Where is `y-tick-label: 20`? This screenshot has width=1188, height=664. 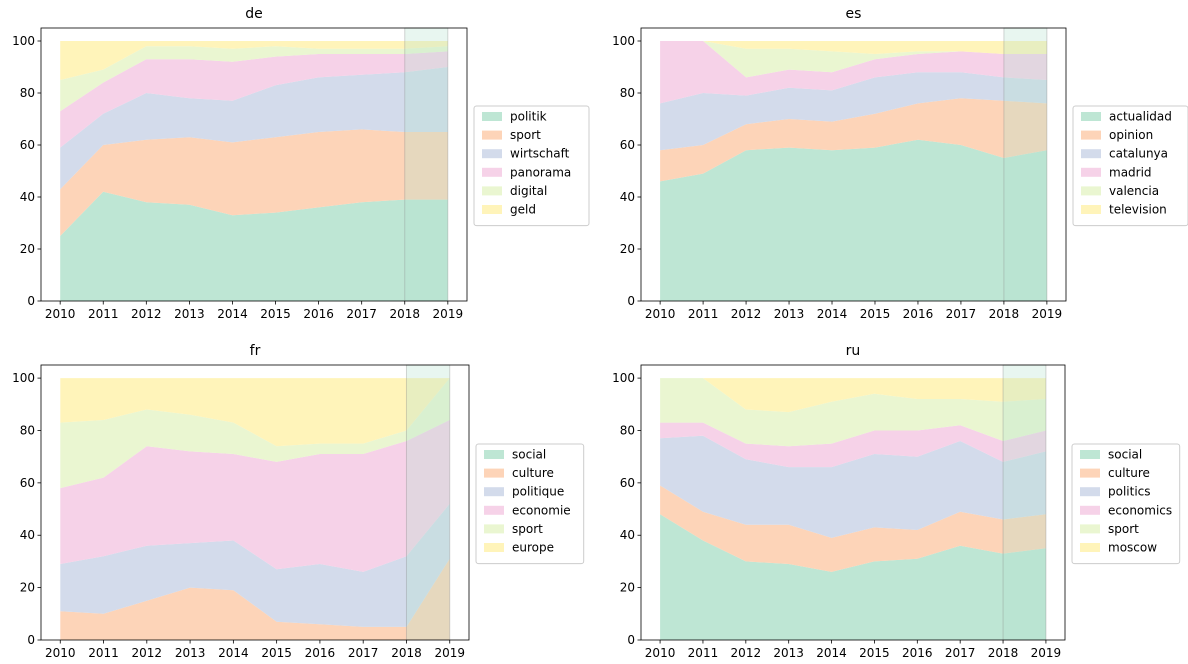 y-tick-label: 20 is located at coordinates (627, 249).